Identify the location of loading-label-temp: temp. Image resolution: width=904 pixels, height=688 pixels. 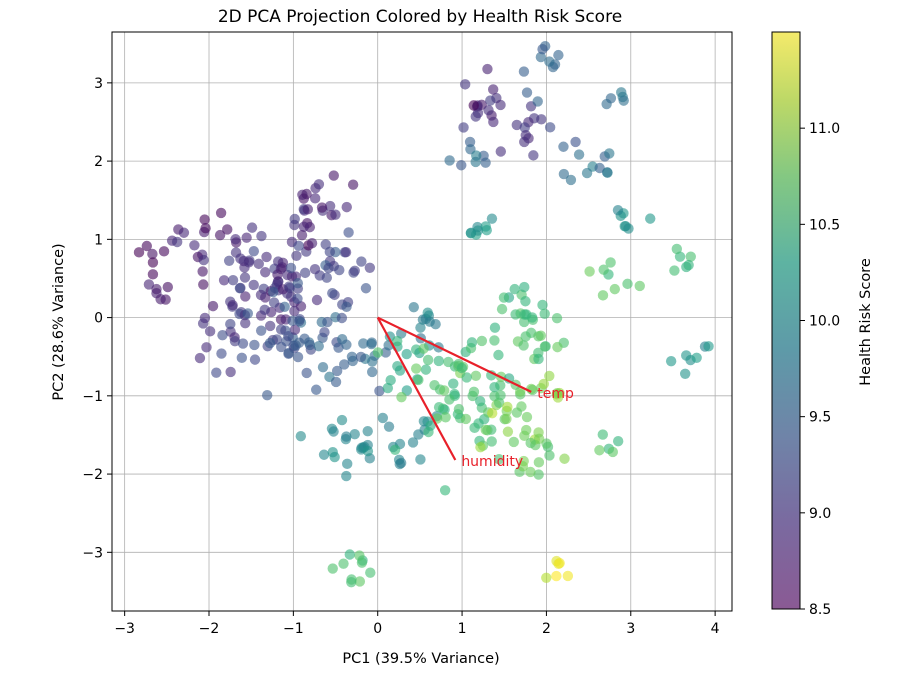
(555, 394).